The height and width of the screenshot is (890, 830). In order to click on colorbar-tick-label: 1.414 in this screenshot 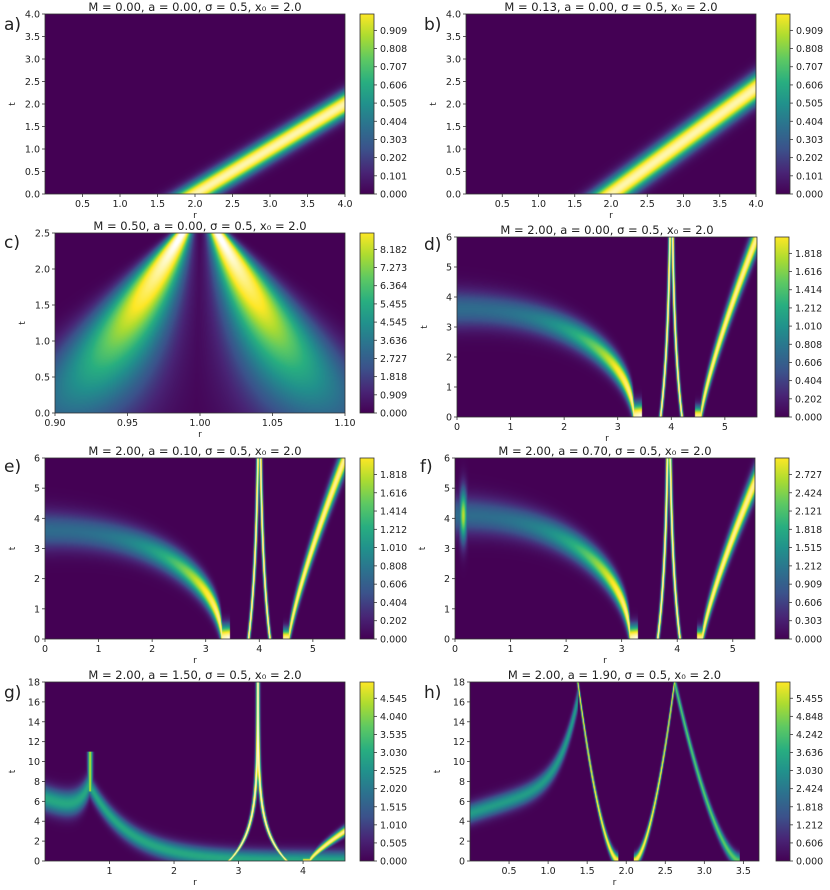, I will do `click(393, 512)`.